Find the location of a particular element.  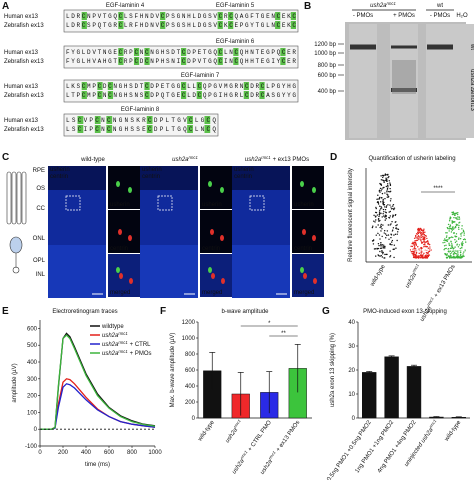

ladder-label: 400 bp is located at coordinates (327, 92).